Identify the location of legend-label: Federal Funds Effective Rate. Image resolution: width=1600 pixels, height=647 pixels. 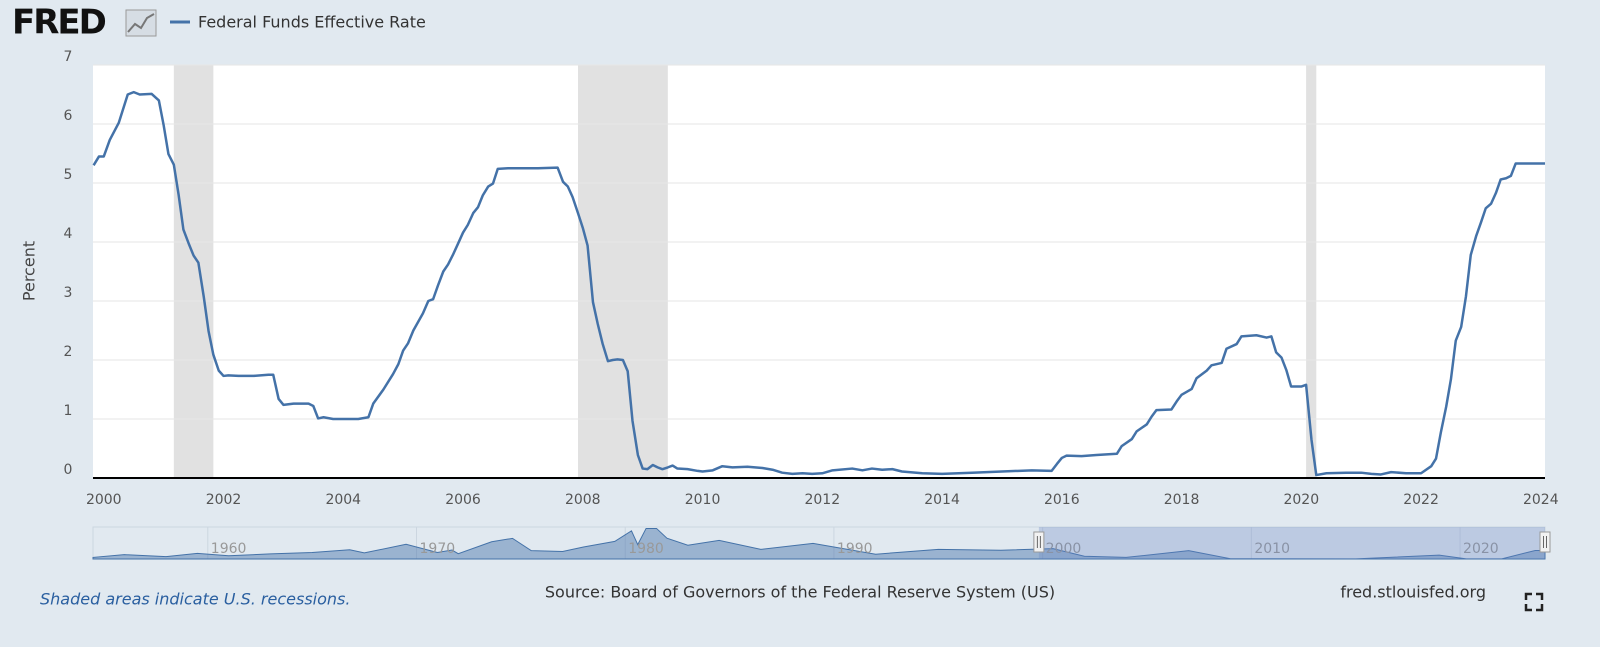
(312, 22).